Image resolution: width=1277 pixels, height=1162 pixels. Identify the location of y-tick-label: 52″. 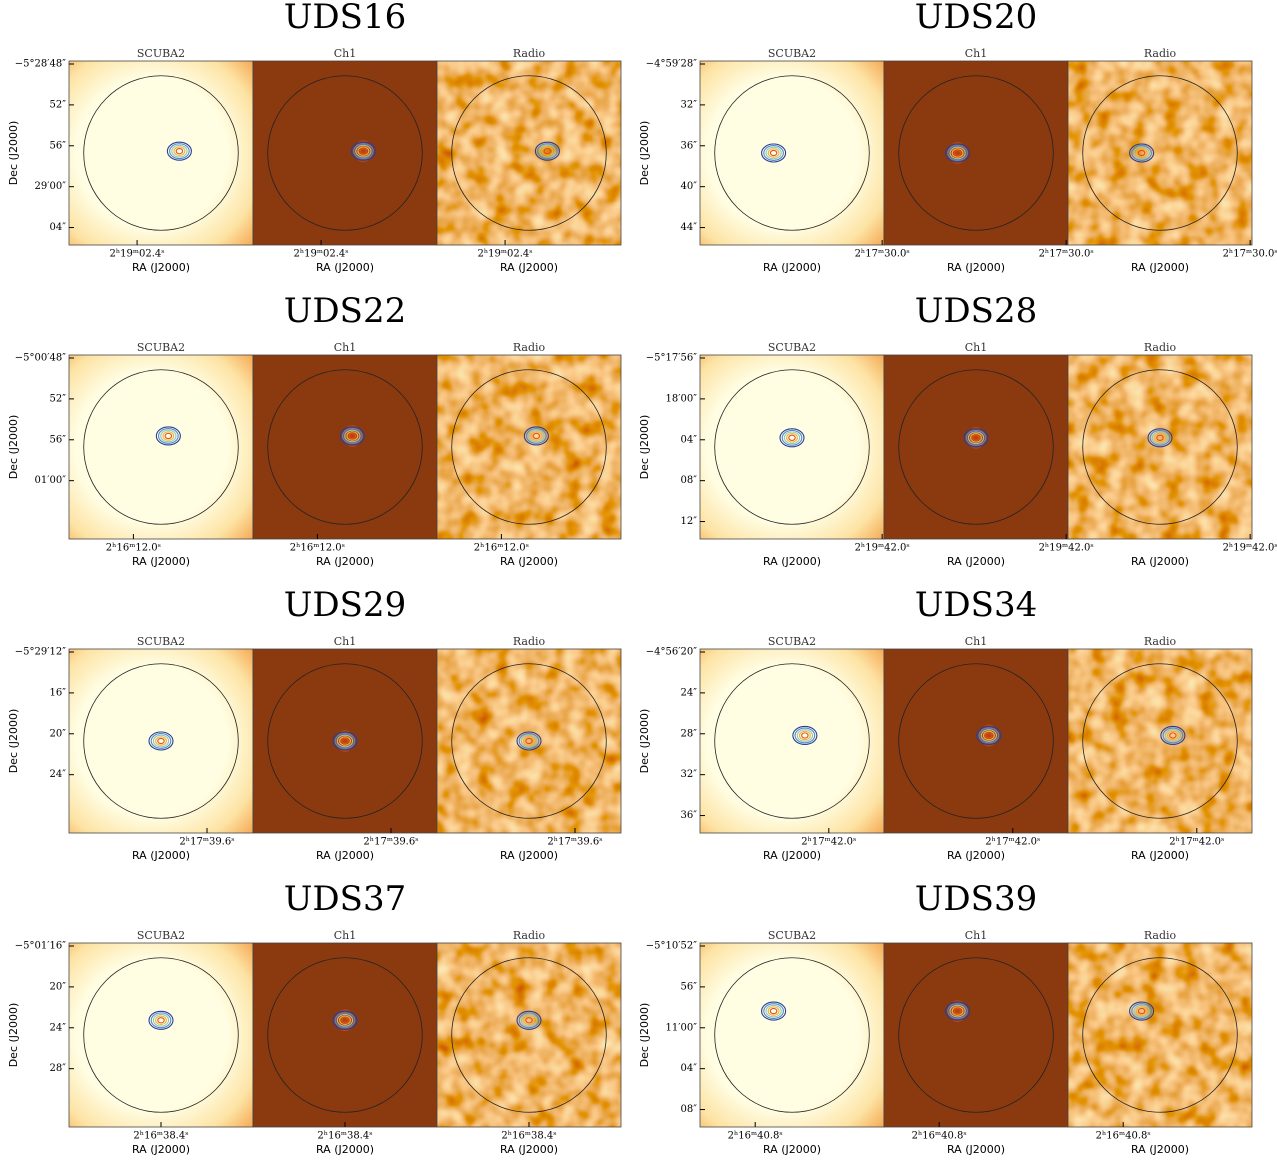
(58, 398).